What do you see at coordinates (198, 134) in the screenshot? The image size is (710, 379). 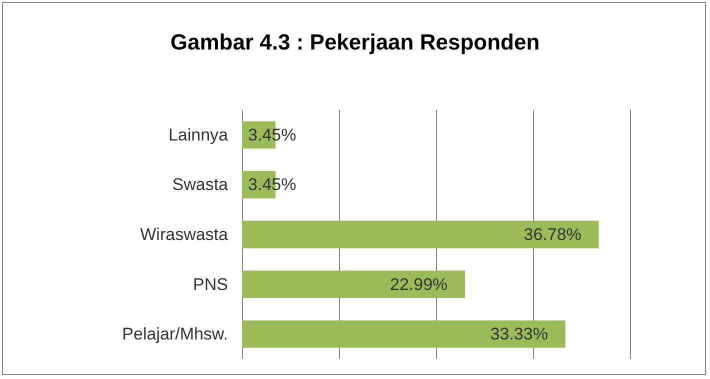 I see `y-tick-label: Lainnya` at bounding box center [198, 134].